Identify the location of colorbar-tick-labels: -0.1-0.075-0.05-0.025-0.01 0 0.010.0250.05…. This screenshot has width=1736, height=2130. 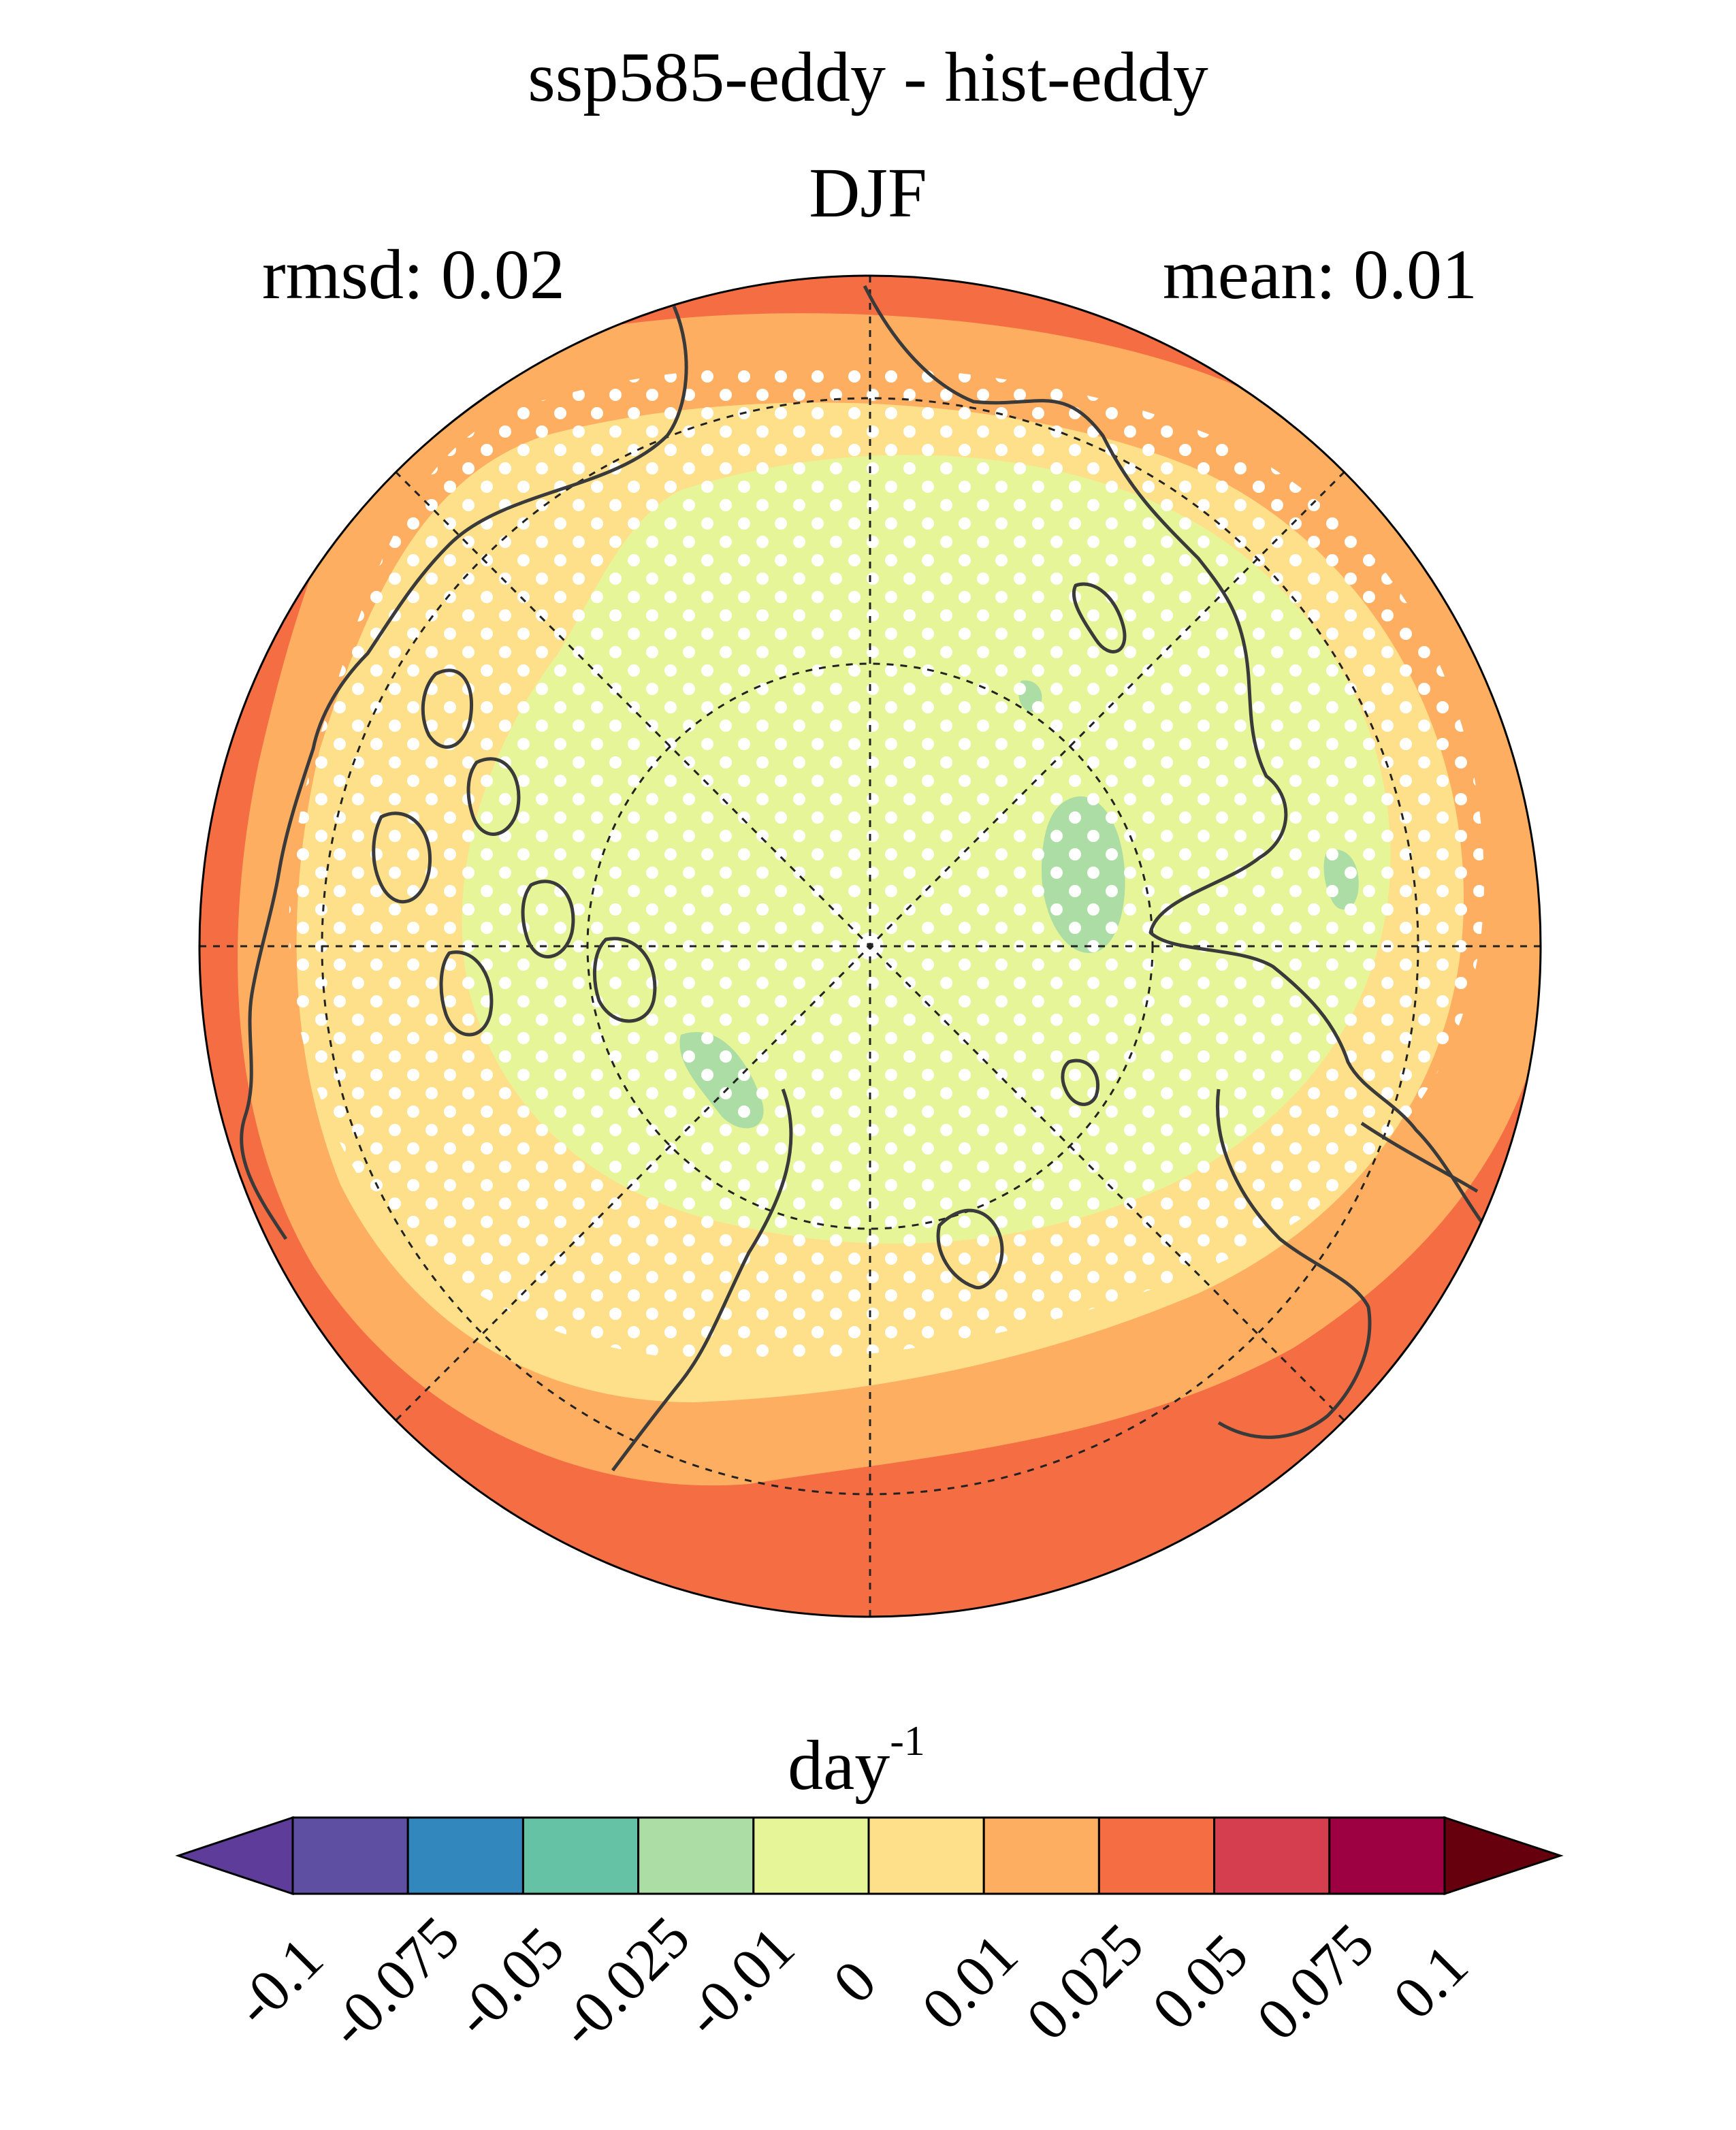
(851, 1982).